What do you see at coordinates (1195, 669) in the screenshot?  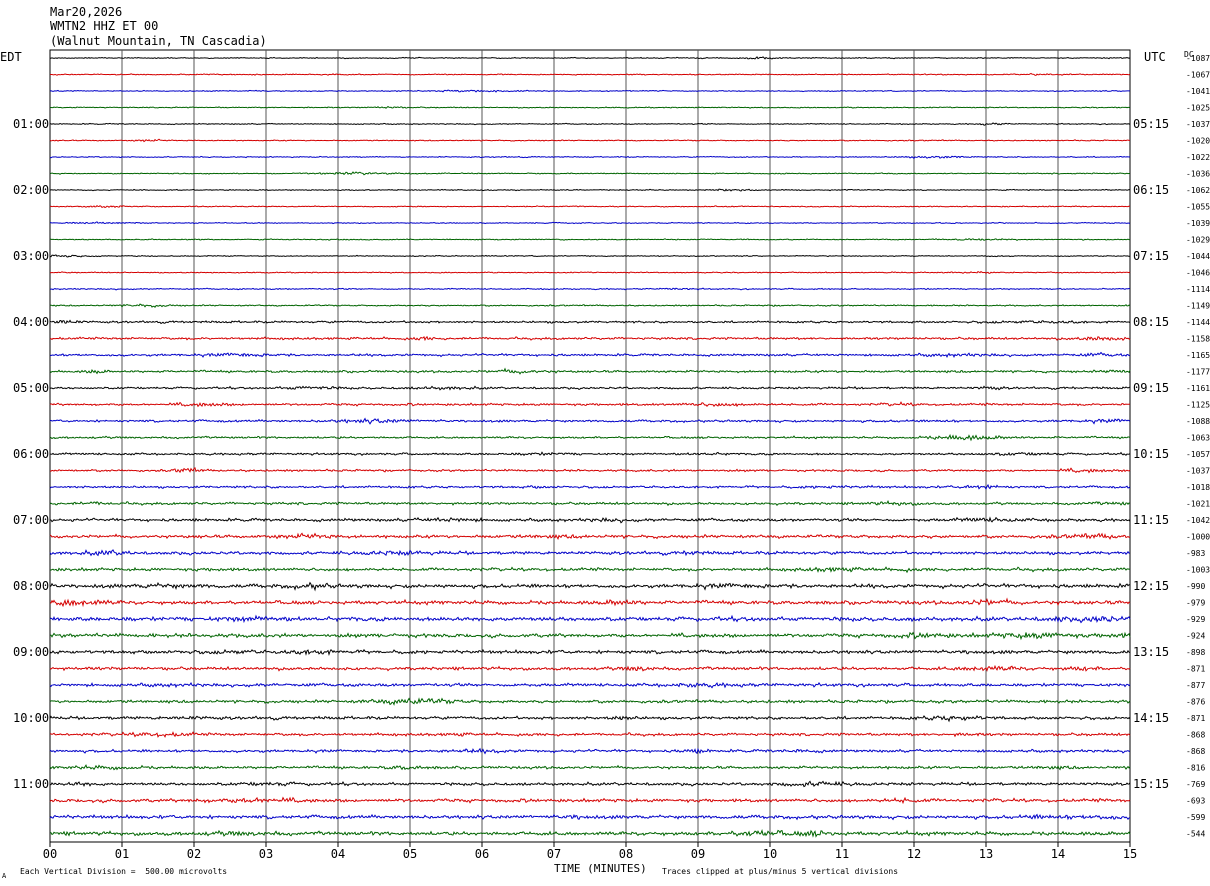 I see `trace-dc-offset-label: -871` at bounding box center [1195, 669].